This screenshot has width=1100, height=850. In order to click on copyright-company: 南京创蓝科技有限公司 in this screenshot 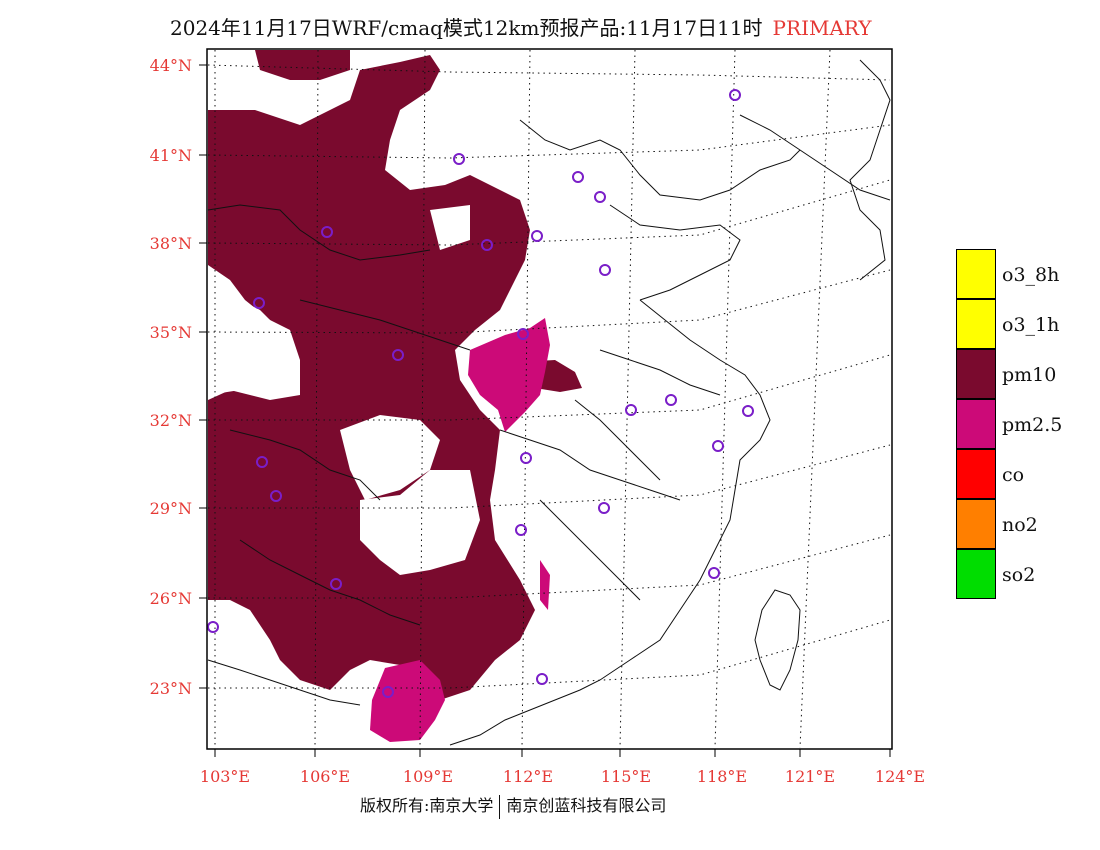, I will do `click(586, 805)`.